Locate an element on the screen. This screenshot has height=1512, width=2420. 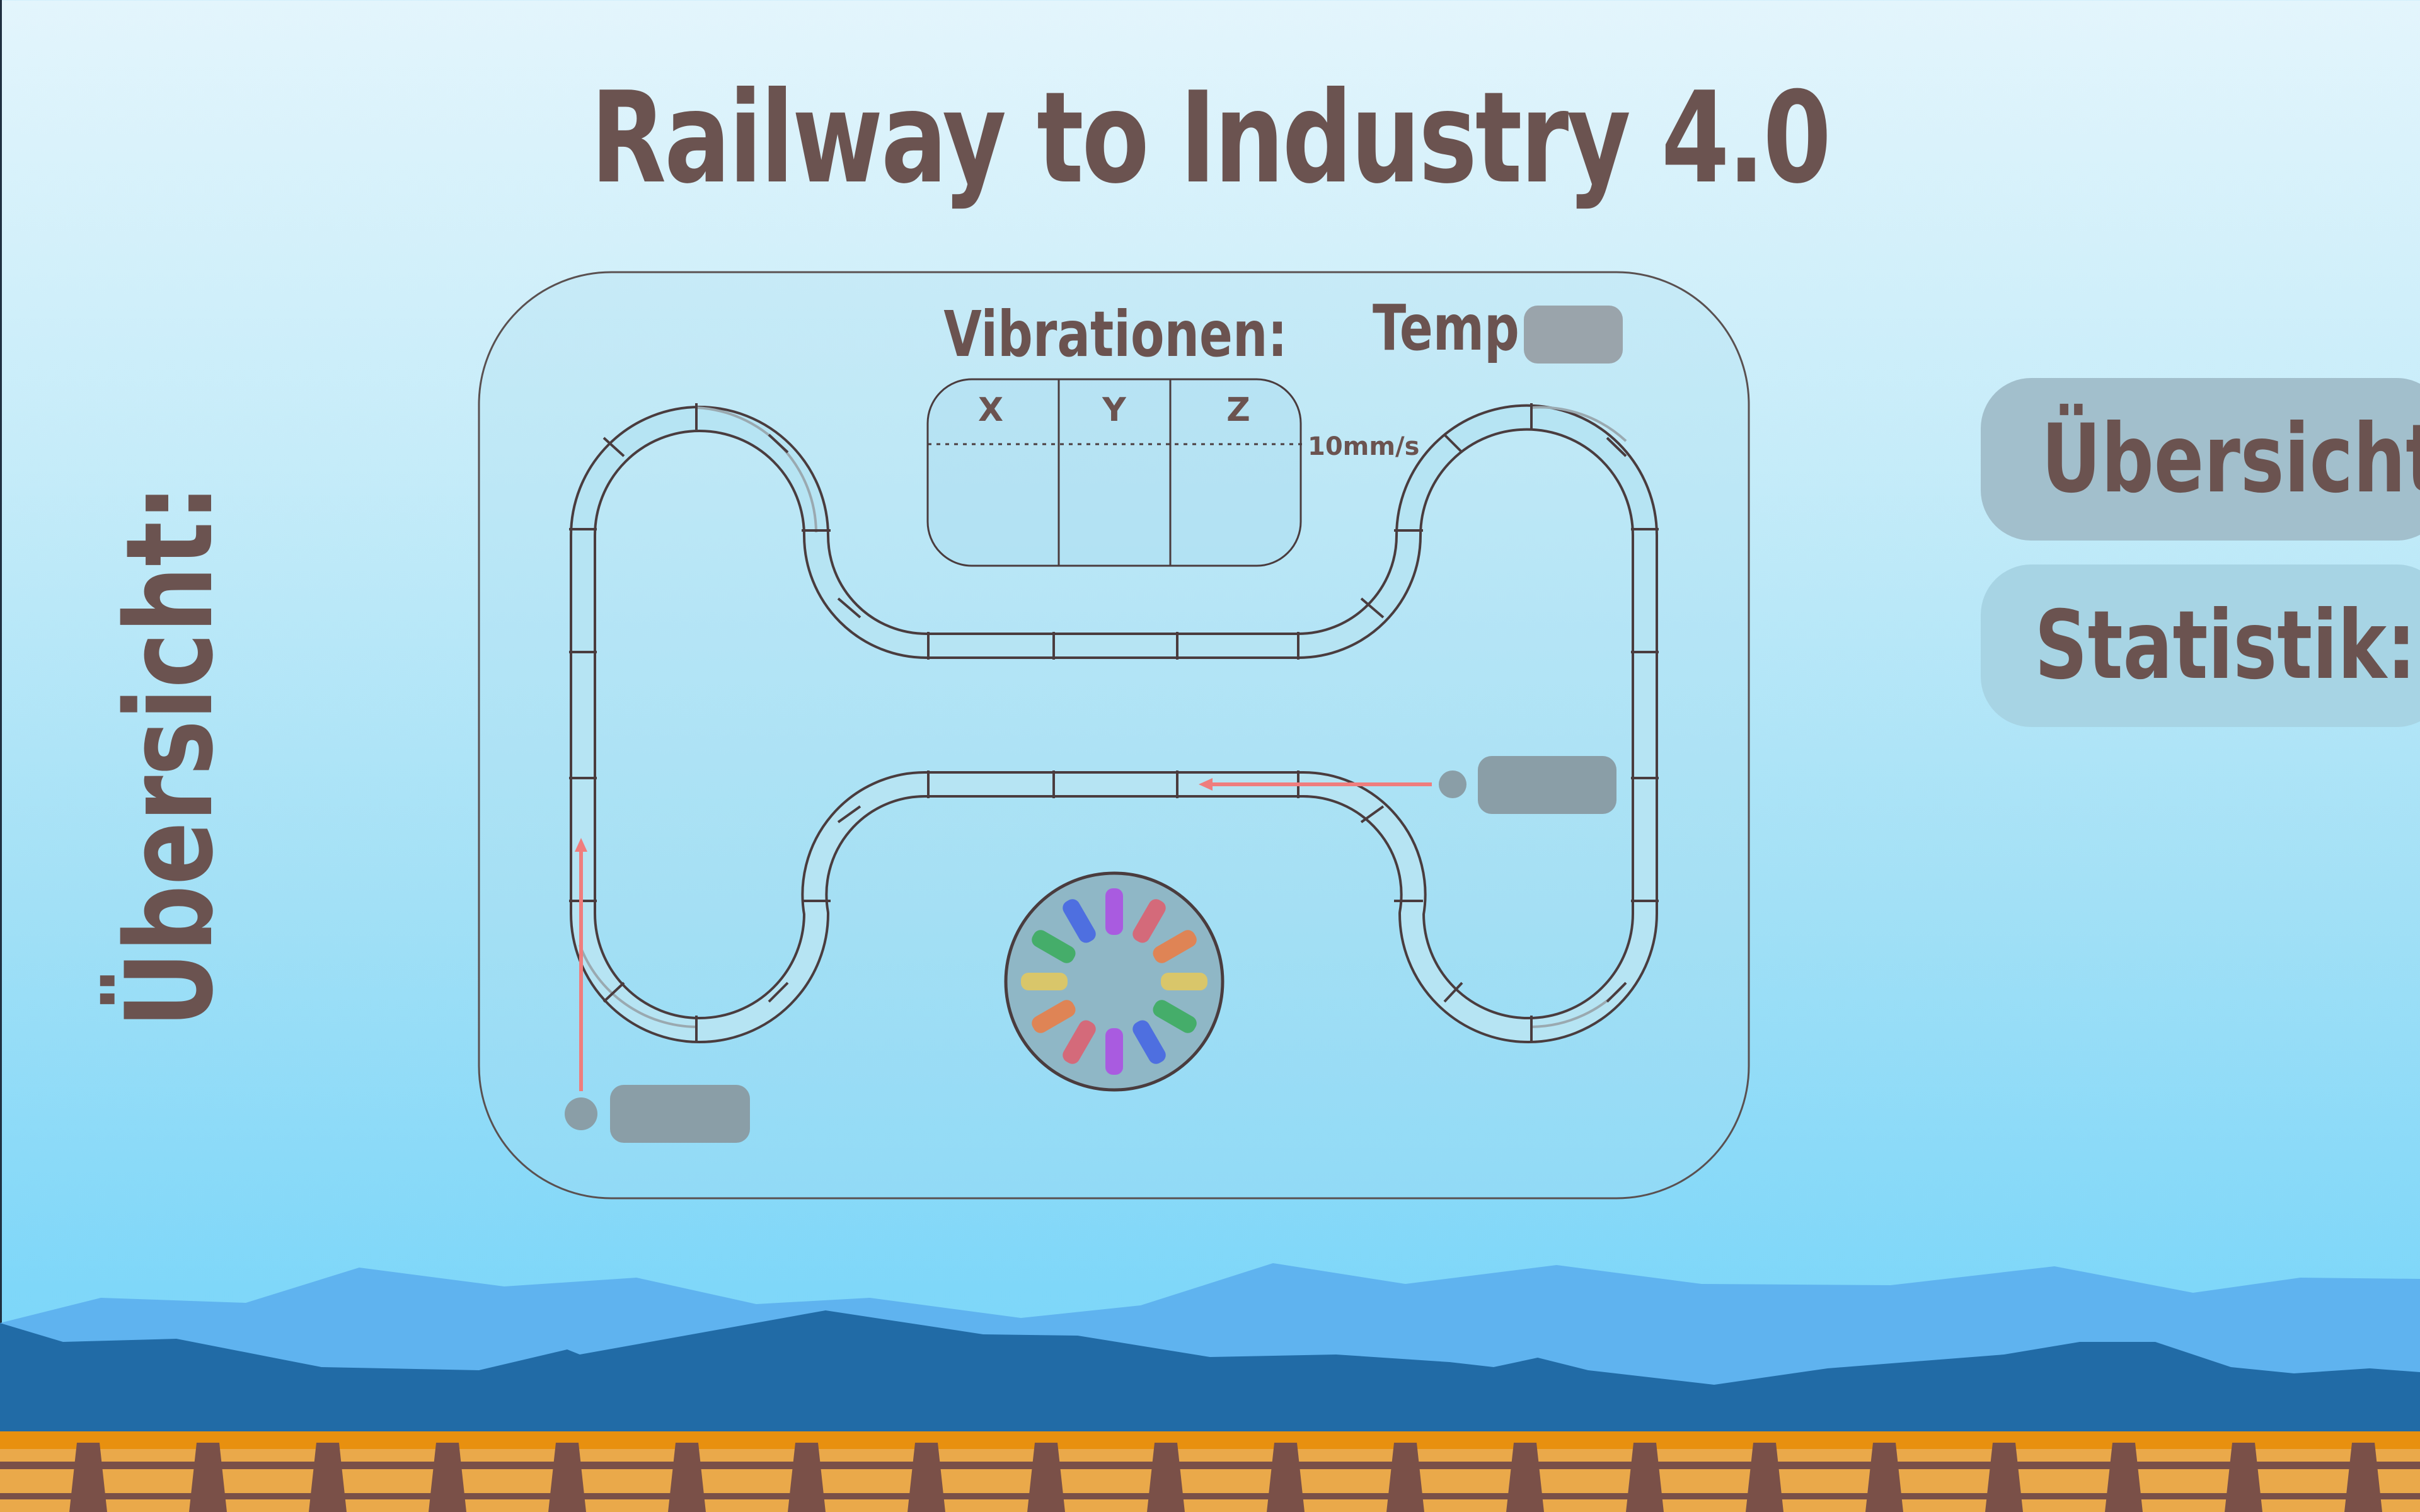
temp-label: Temp: is located at coordinates (1456, 328).